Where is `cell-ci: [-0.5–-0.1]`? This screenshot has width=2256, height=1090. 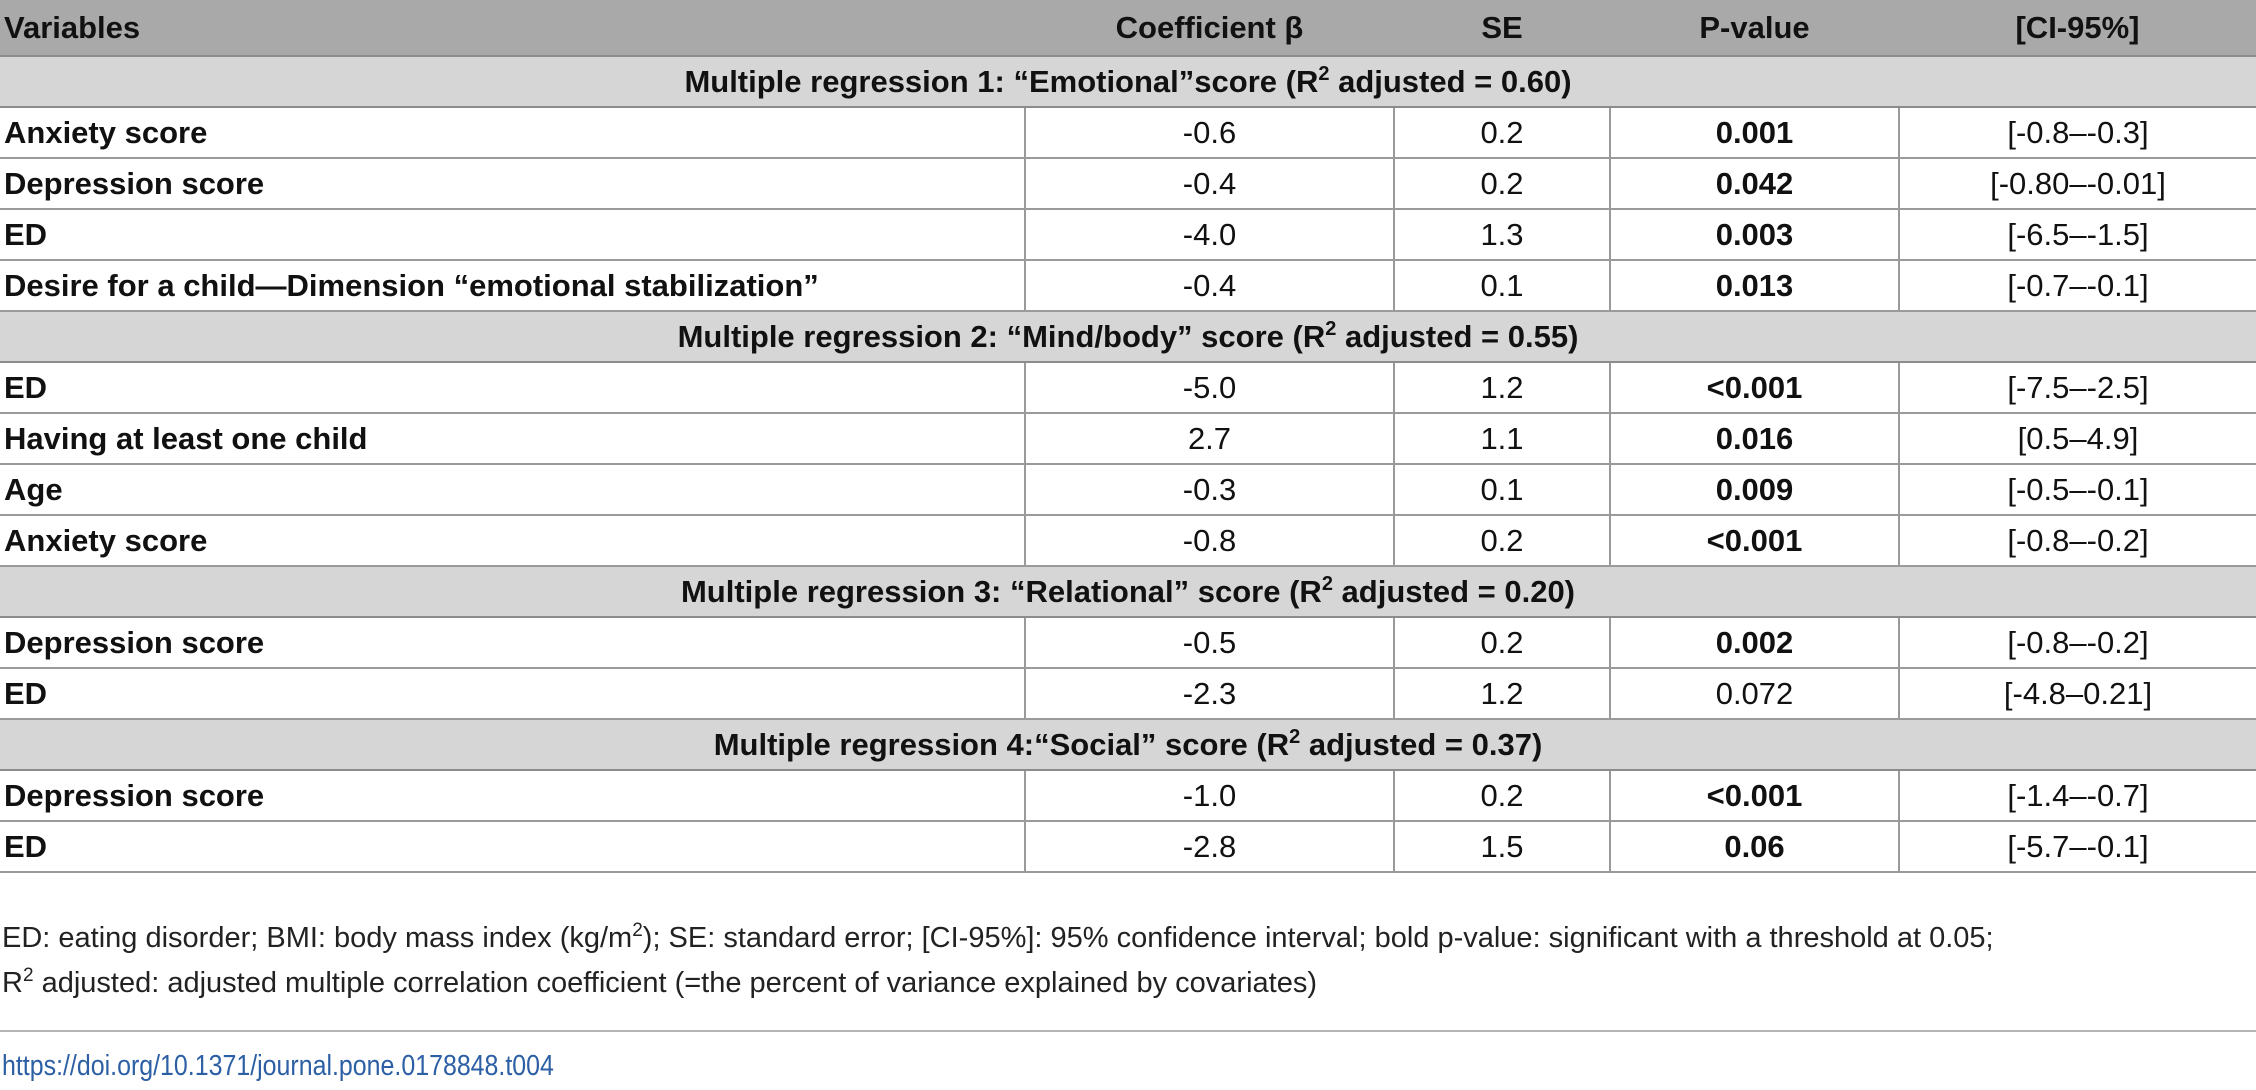
cell-ci: [-0.5–-0.1] is located at coordinates (2077, 490).